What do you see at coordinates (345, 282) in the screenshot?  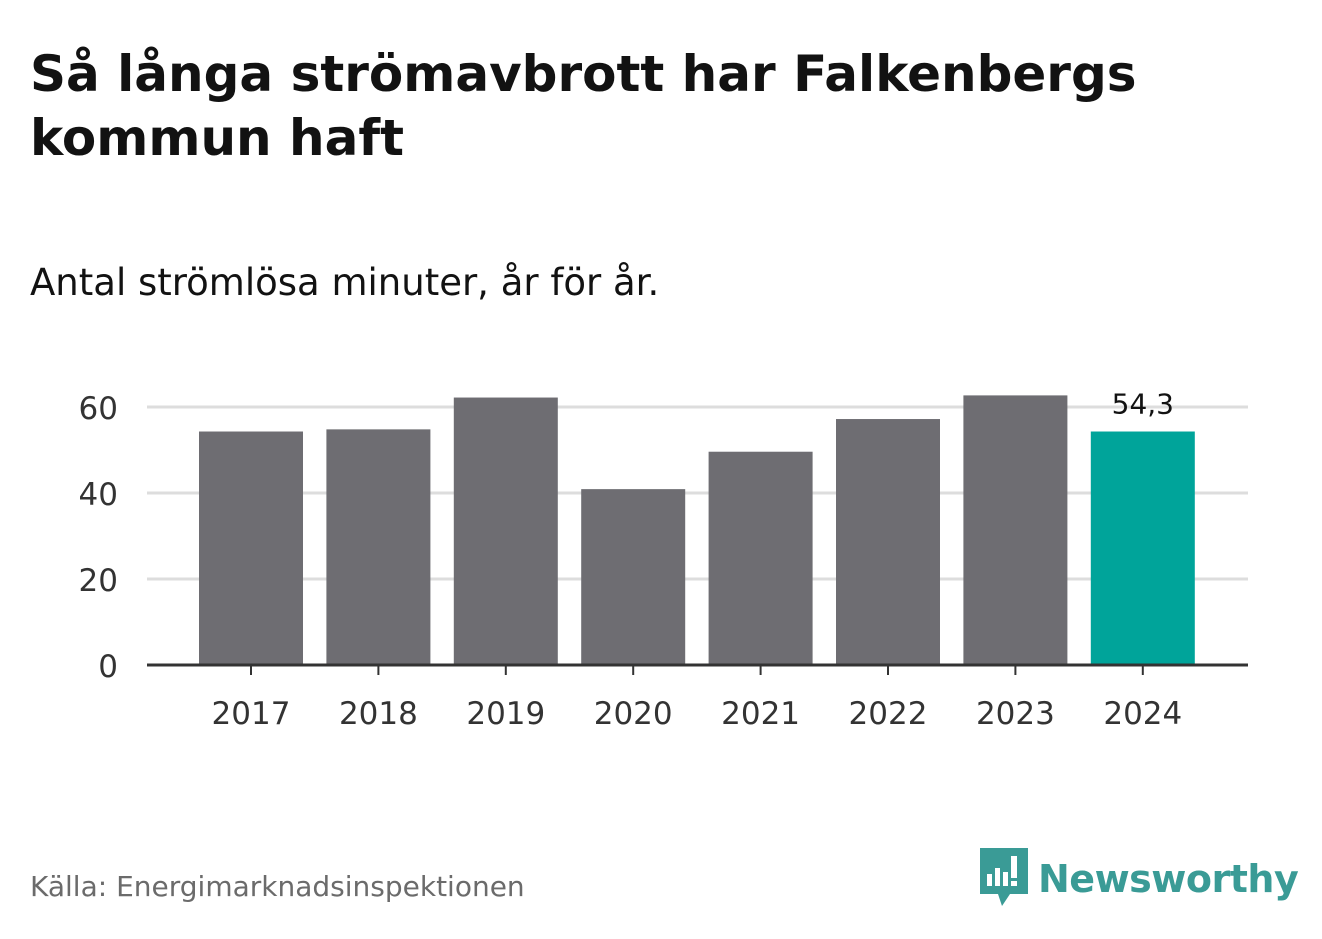 I see `chart-subtitle: Antal strömlösa minuter, år för år.` at bounding box center [345, 282].